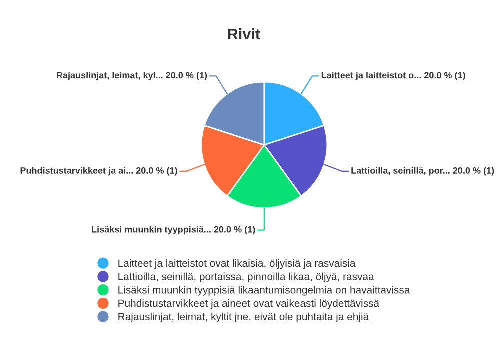 The image size is (503, 339). Describe the element at coordinates (423, 171) in the screenshot. I see `data-label: Lattioilla, seinillä, por... 20.0 % (1)` at that location.